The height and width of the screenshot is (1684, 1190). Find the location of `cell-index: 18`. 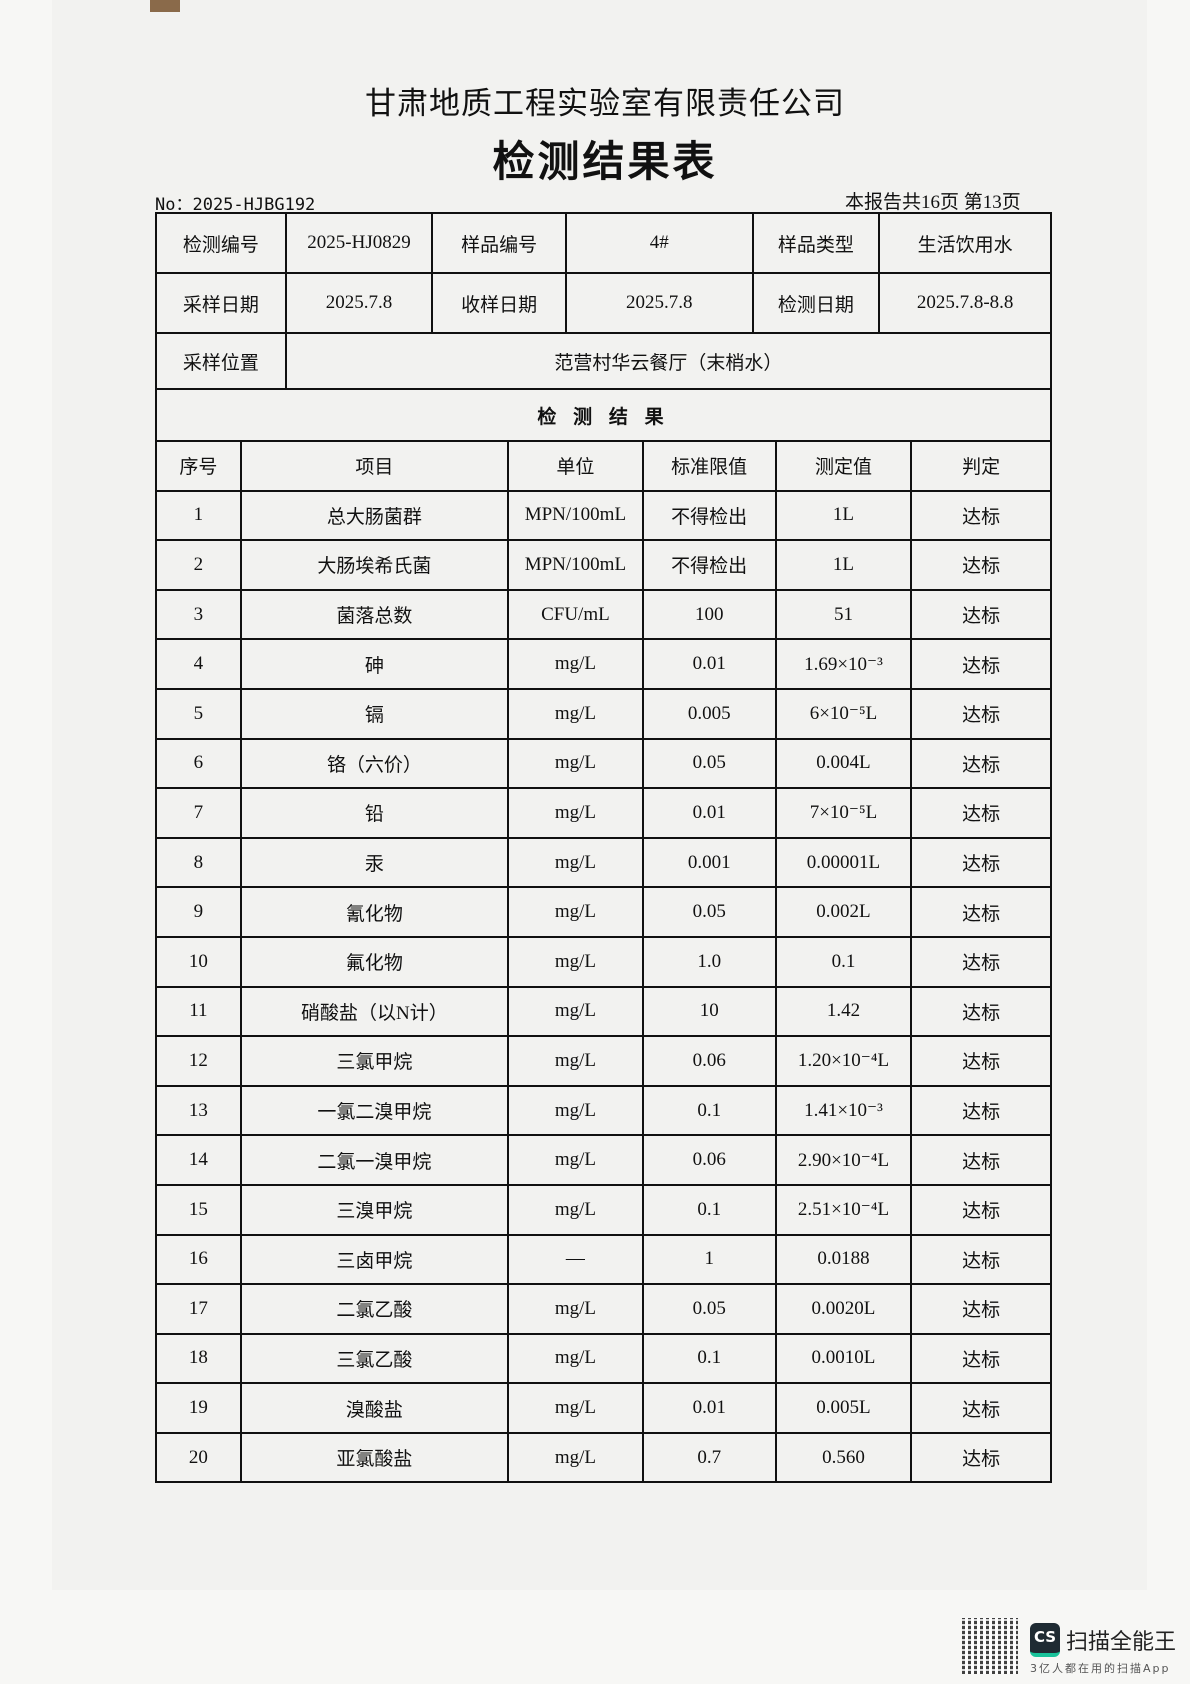

cell-index: 18 is located at coordinates (198, 1358).